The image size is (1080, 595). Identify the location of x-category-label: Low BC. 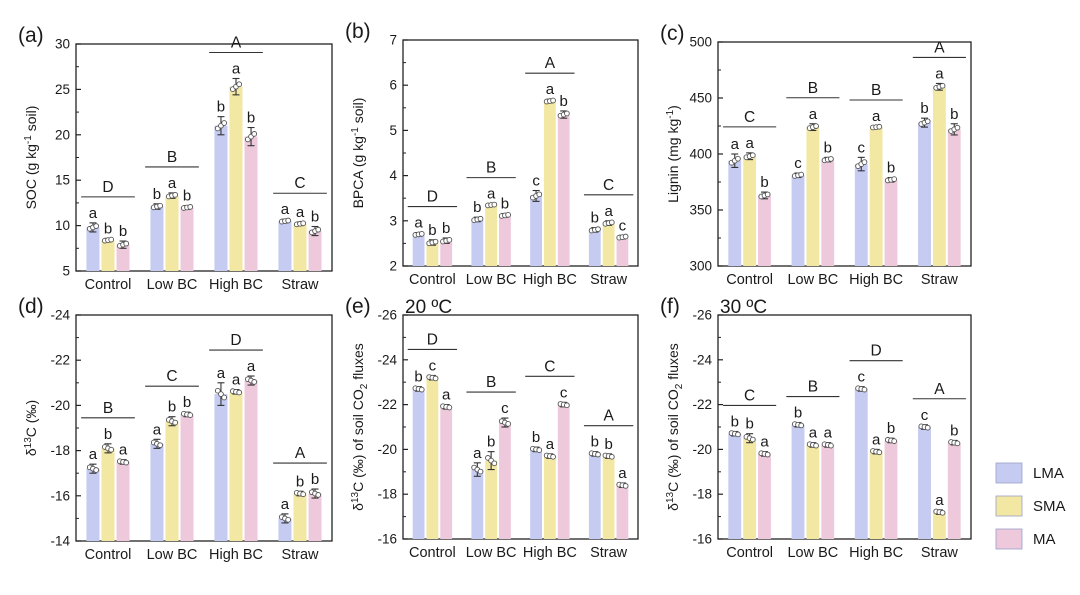
(812, 280).